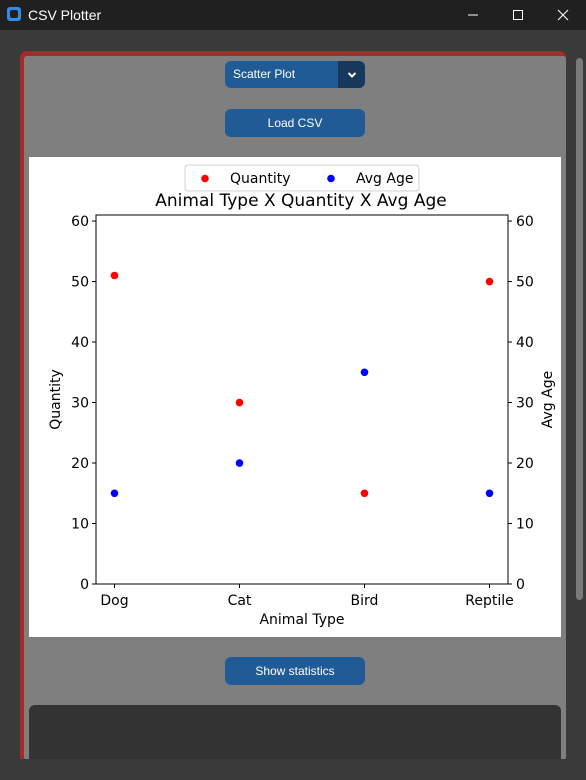 This screenshot has height=780, width=586. I want to click on maximize-button, so click(518, 15).